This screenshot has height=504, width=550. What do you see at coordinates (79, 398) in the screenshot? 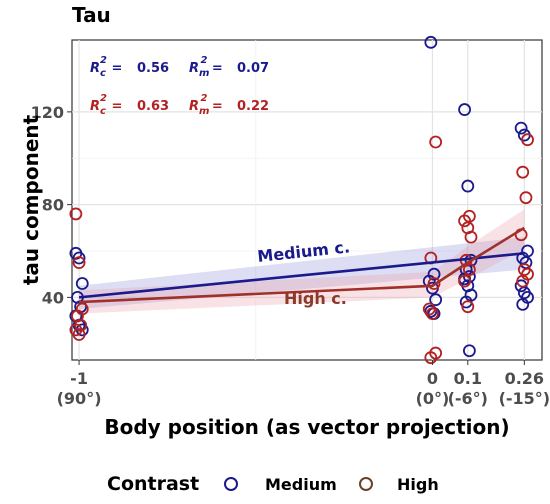
I see `x-tick-sublabel: (90°)` at bounding box center [79, 398].